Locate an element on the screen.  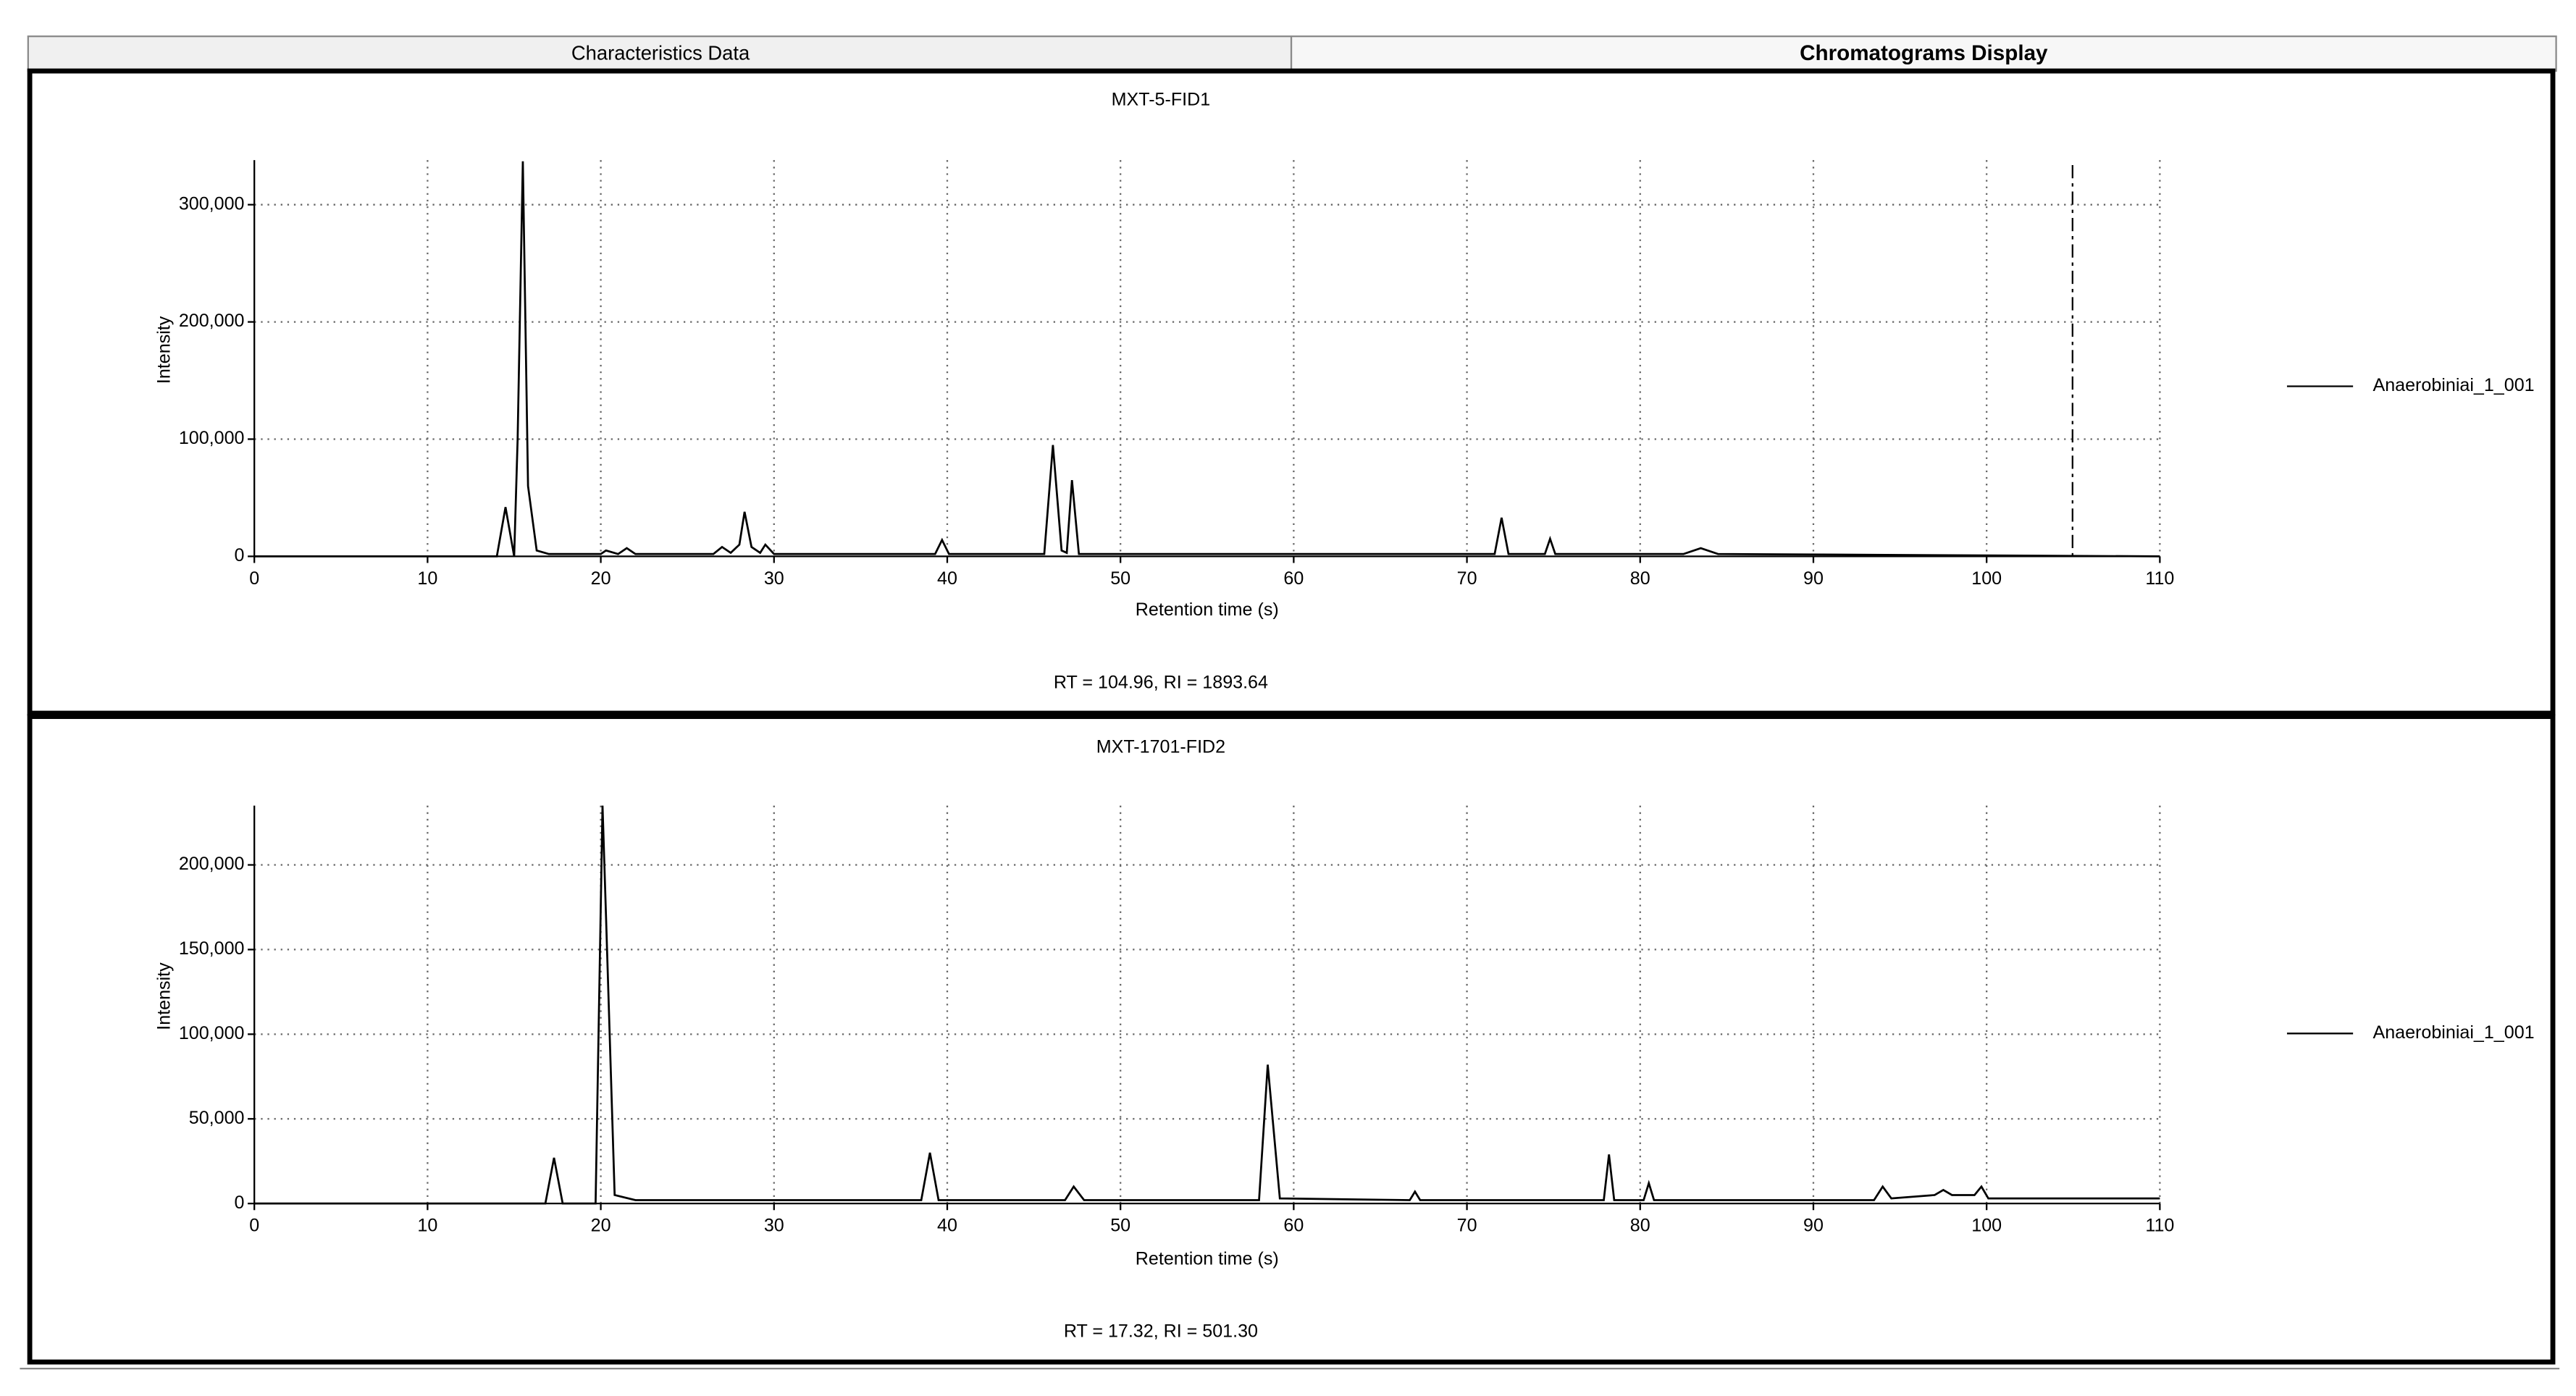
y-tick-label: 300,000 is located at coordinates (212, 203).